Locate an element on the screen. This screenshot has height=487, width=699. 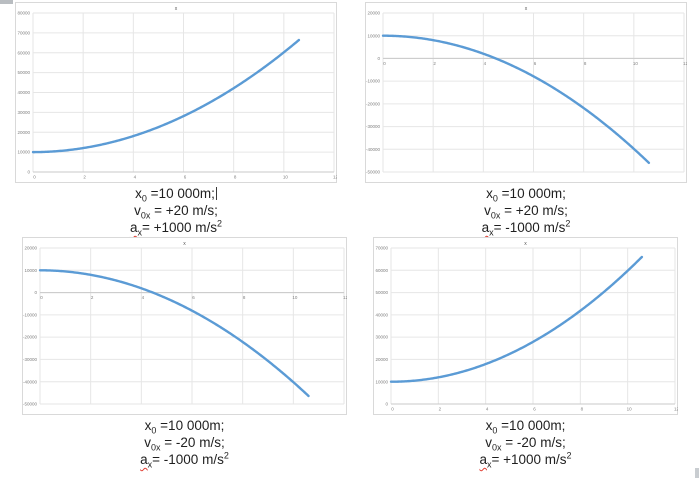
text-cursor is located at coordinates (216, 193).